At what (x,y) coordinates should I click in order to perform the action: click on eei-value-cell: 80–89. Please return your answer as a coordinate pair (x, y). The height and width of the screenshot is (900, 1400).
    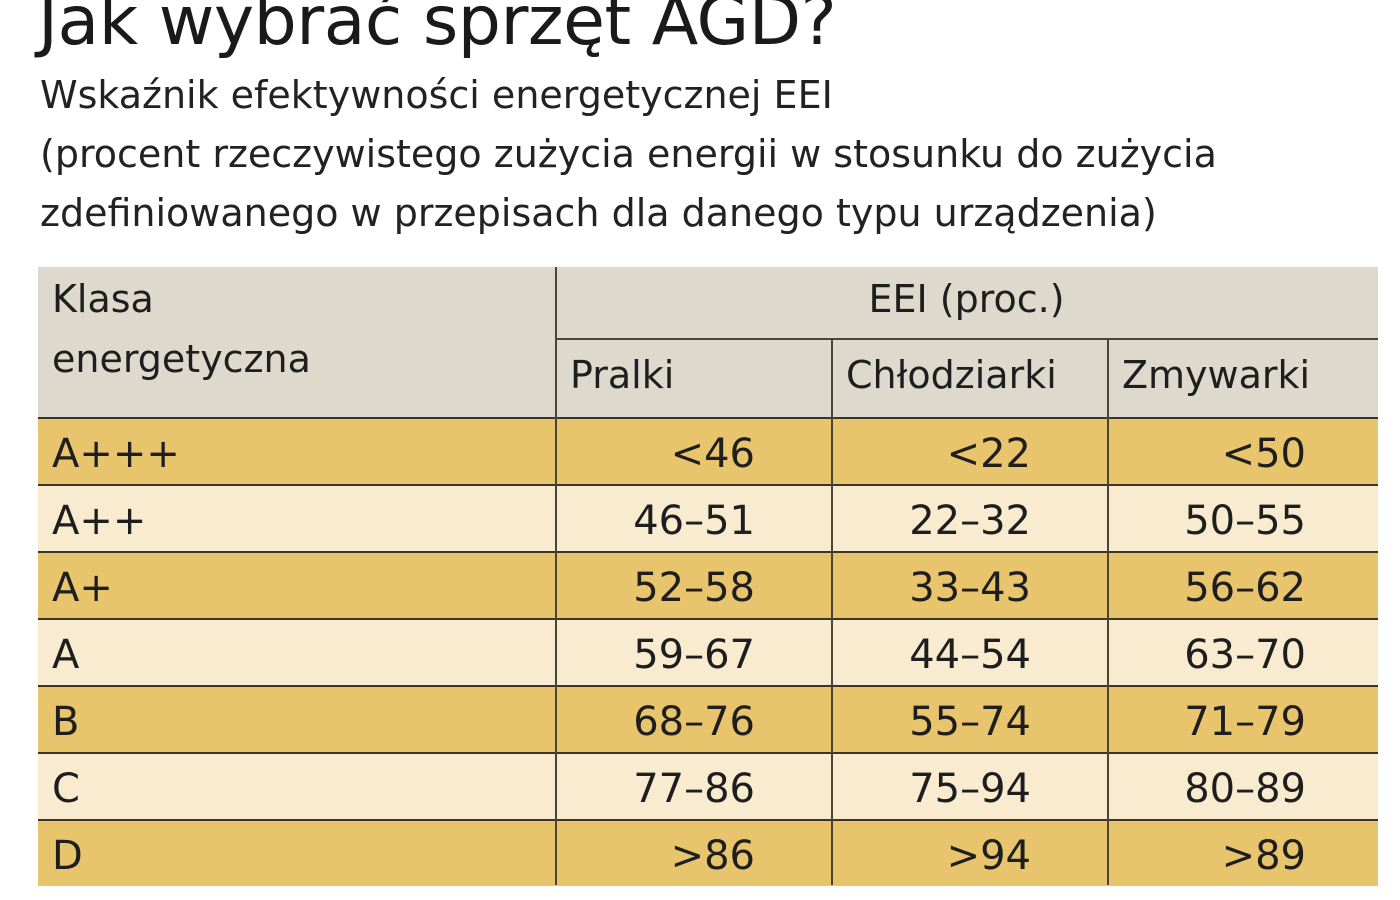
    Looking at the image, I should click on (1245, 789).